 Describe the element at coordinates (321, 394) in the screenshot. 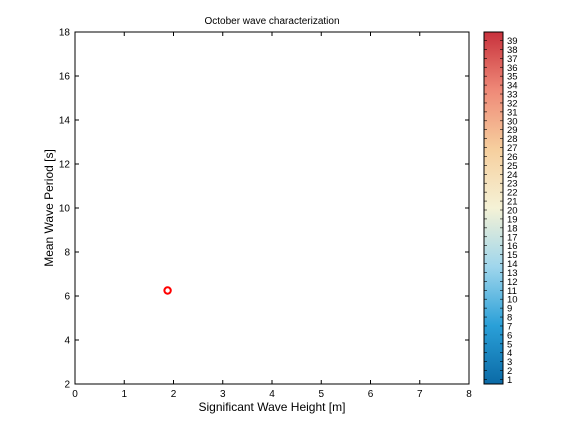

I see `x-tick-label: 5` at that location.